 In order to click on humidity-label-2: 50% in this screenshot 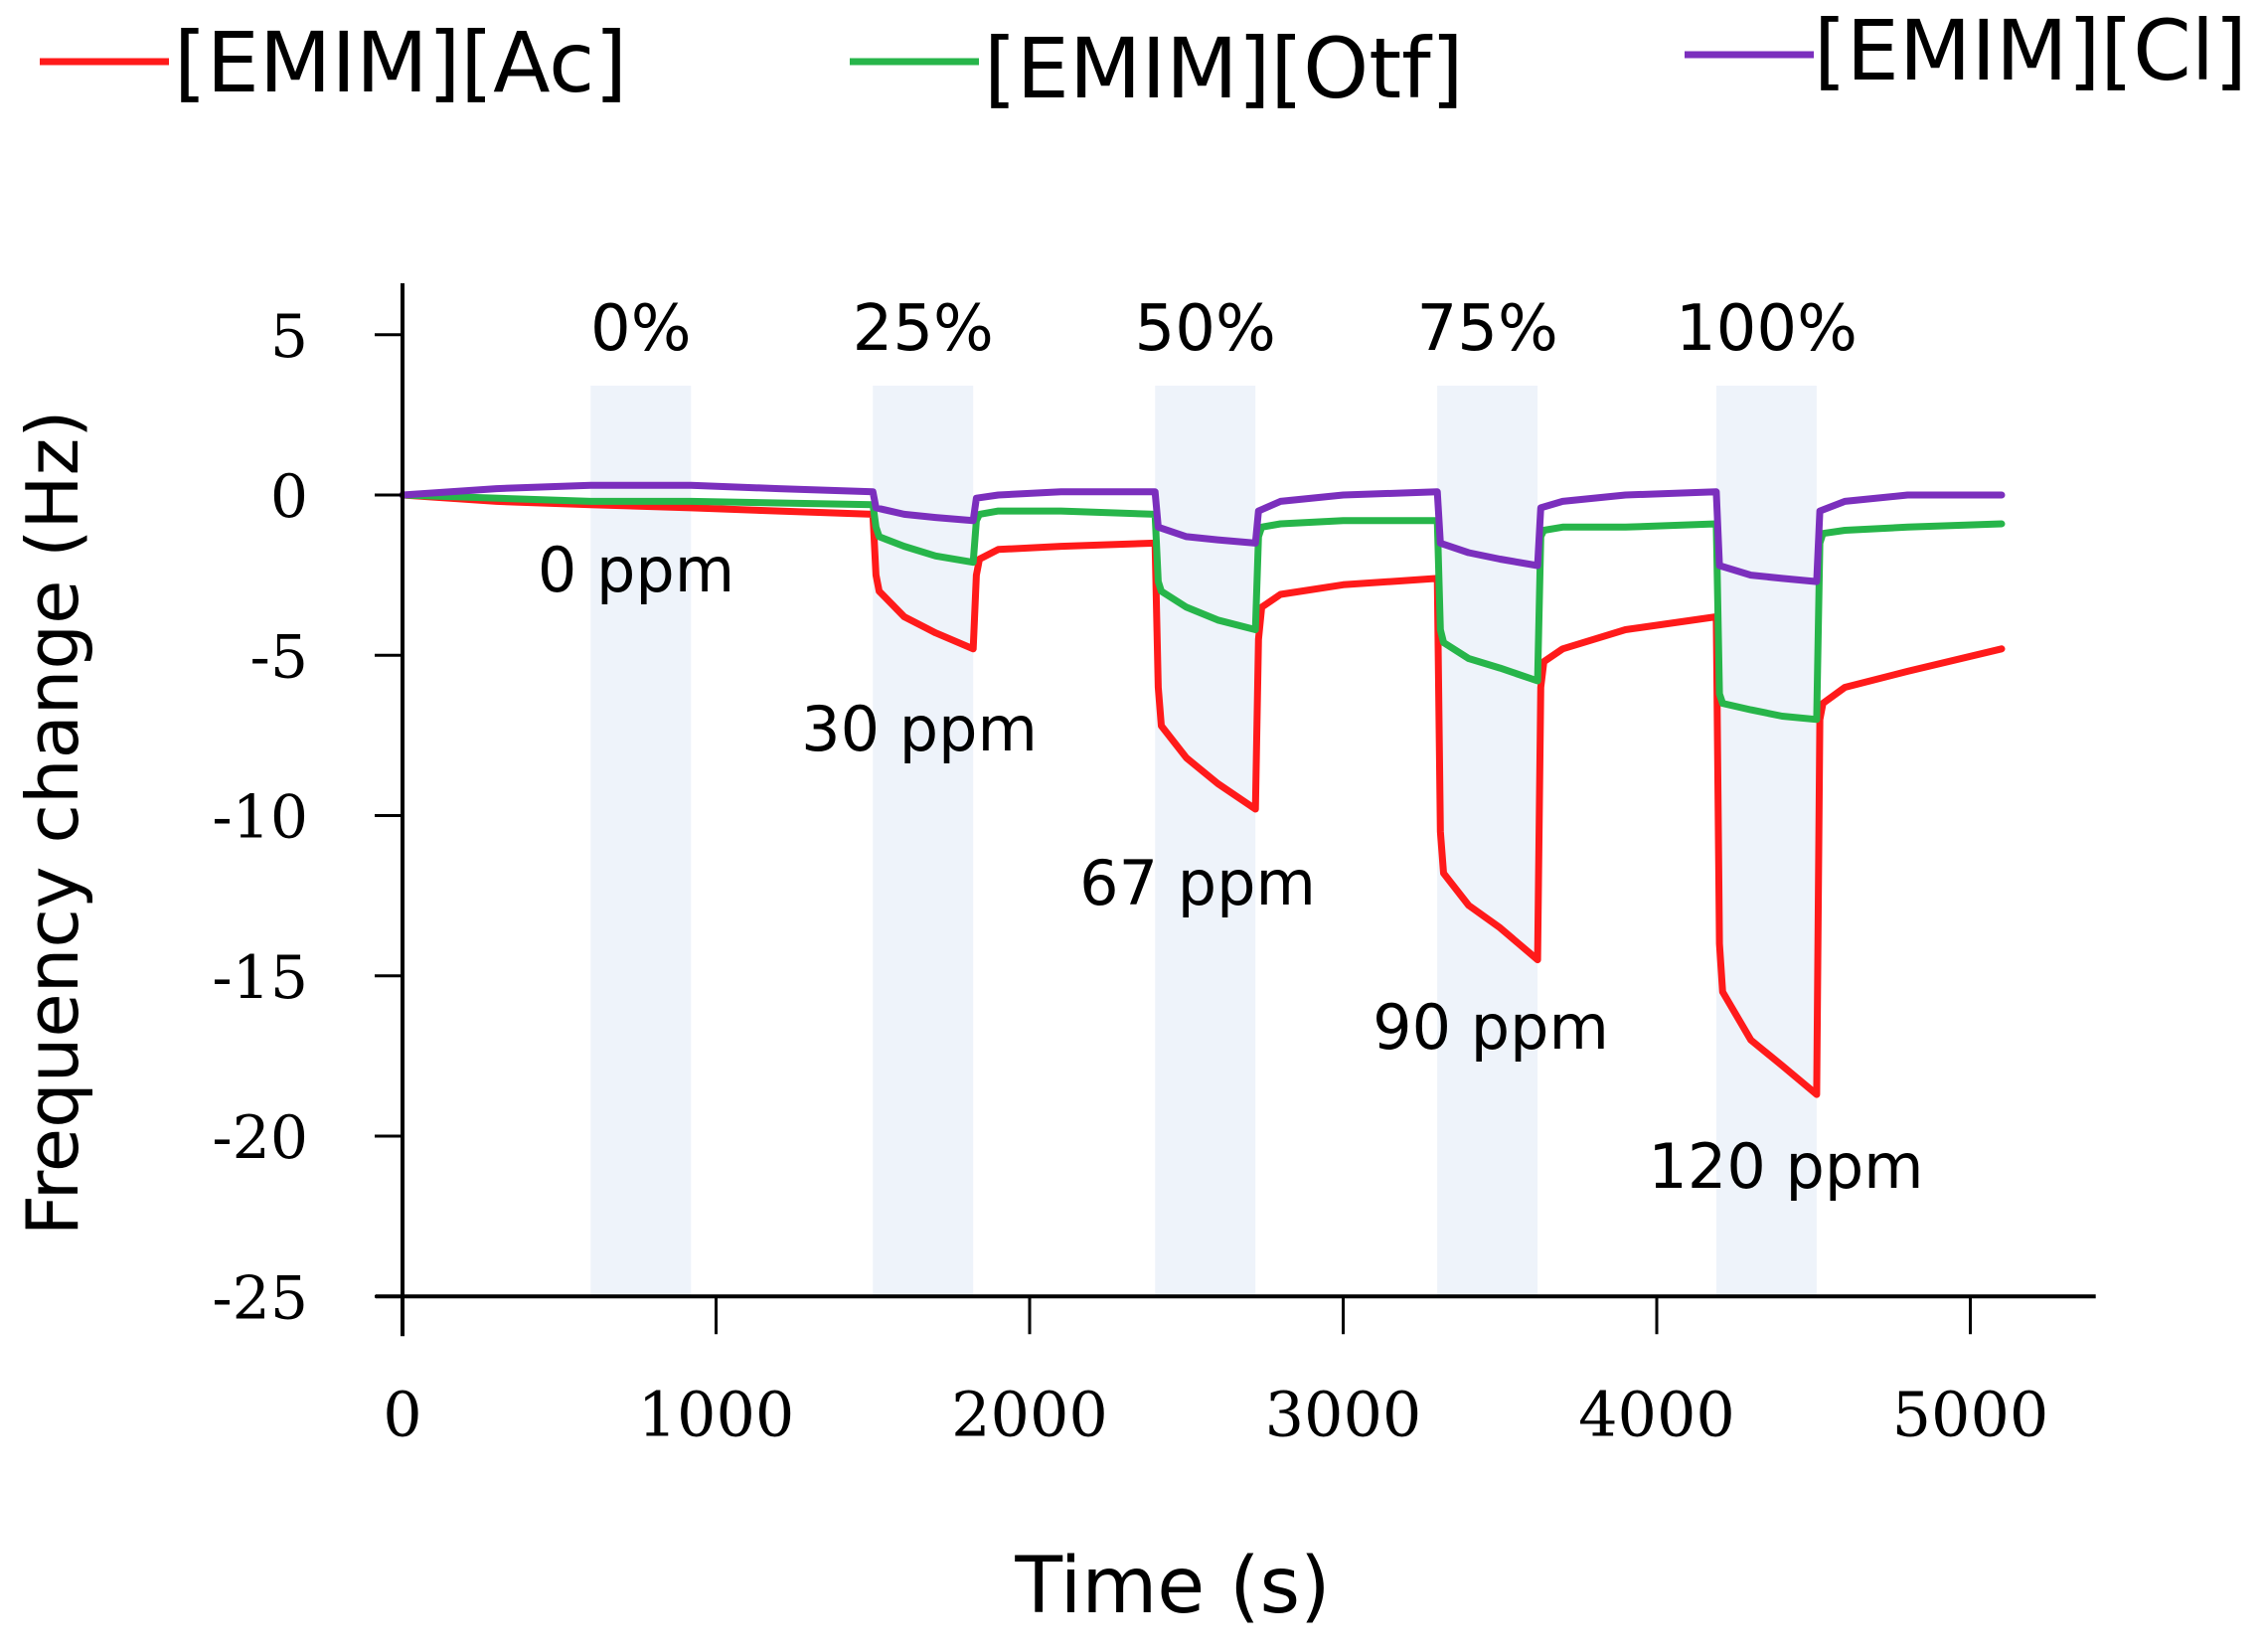, I will do `click(1206, 329)`.